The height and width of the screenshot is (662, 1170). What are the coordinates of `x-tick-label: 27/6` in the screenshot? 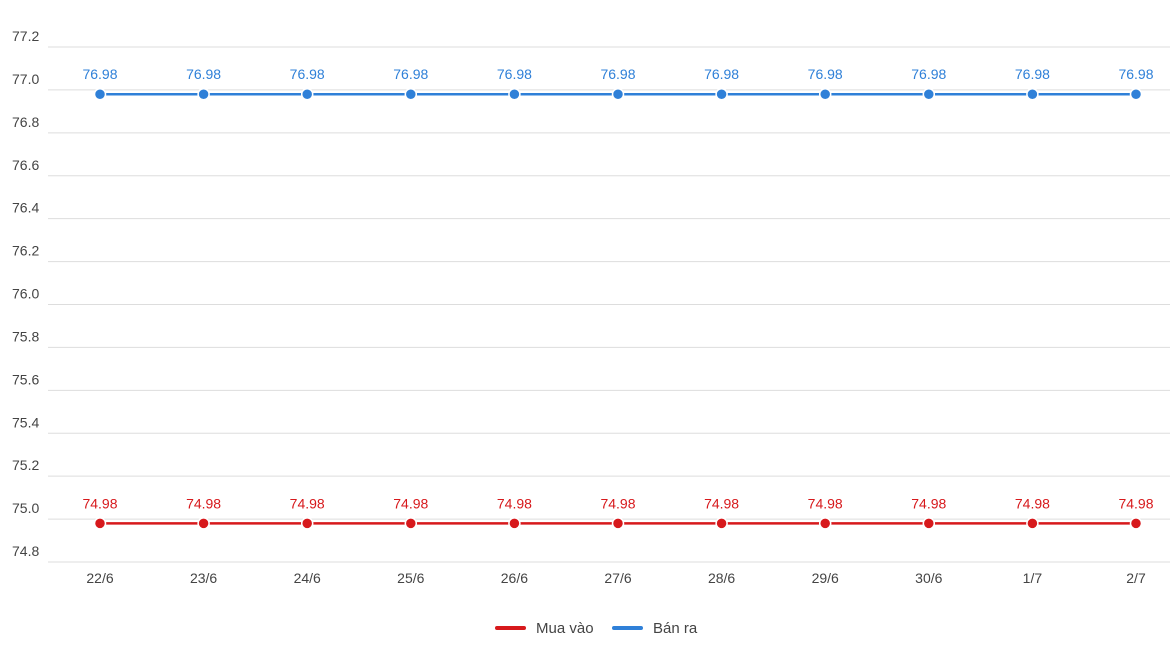 It's located at (617, 578).